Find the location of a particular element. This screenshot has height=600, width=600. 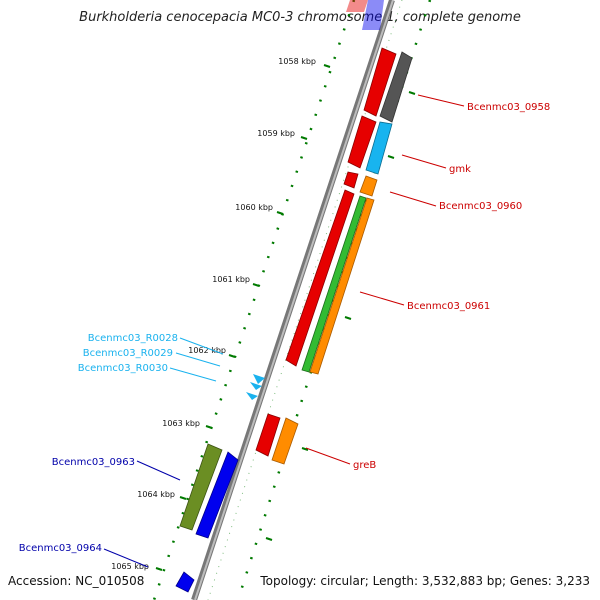

gene-label-bcenmc03-r0028: Bcenmc03_R0028 is located at coordinates (133, 338).